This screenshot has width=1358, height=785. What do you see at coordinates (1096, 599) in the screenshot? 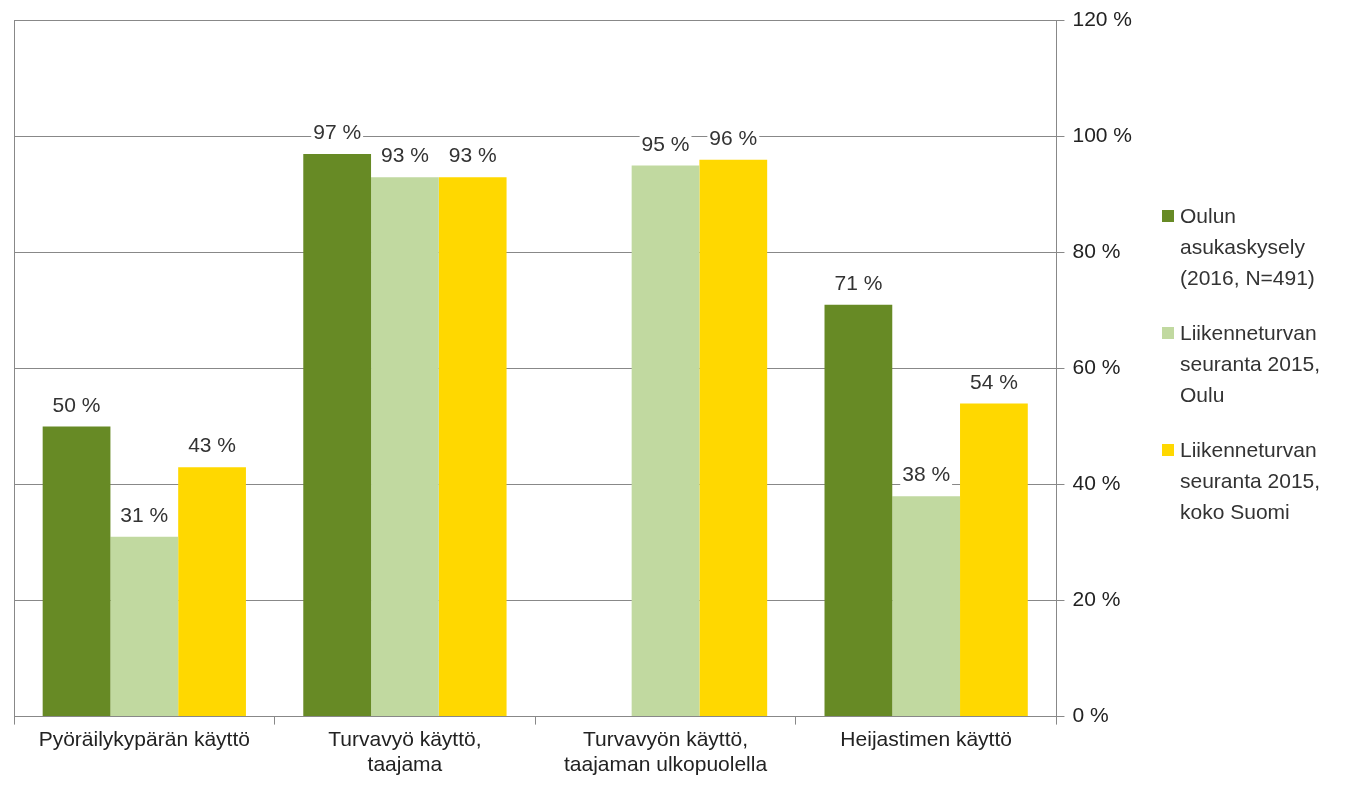
I see `y-tick-label: 20 %` at bounding box center [1096, 599].